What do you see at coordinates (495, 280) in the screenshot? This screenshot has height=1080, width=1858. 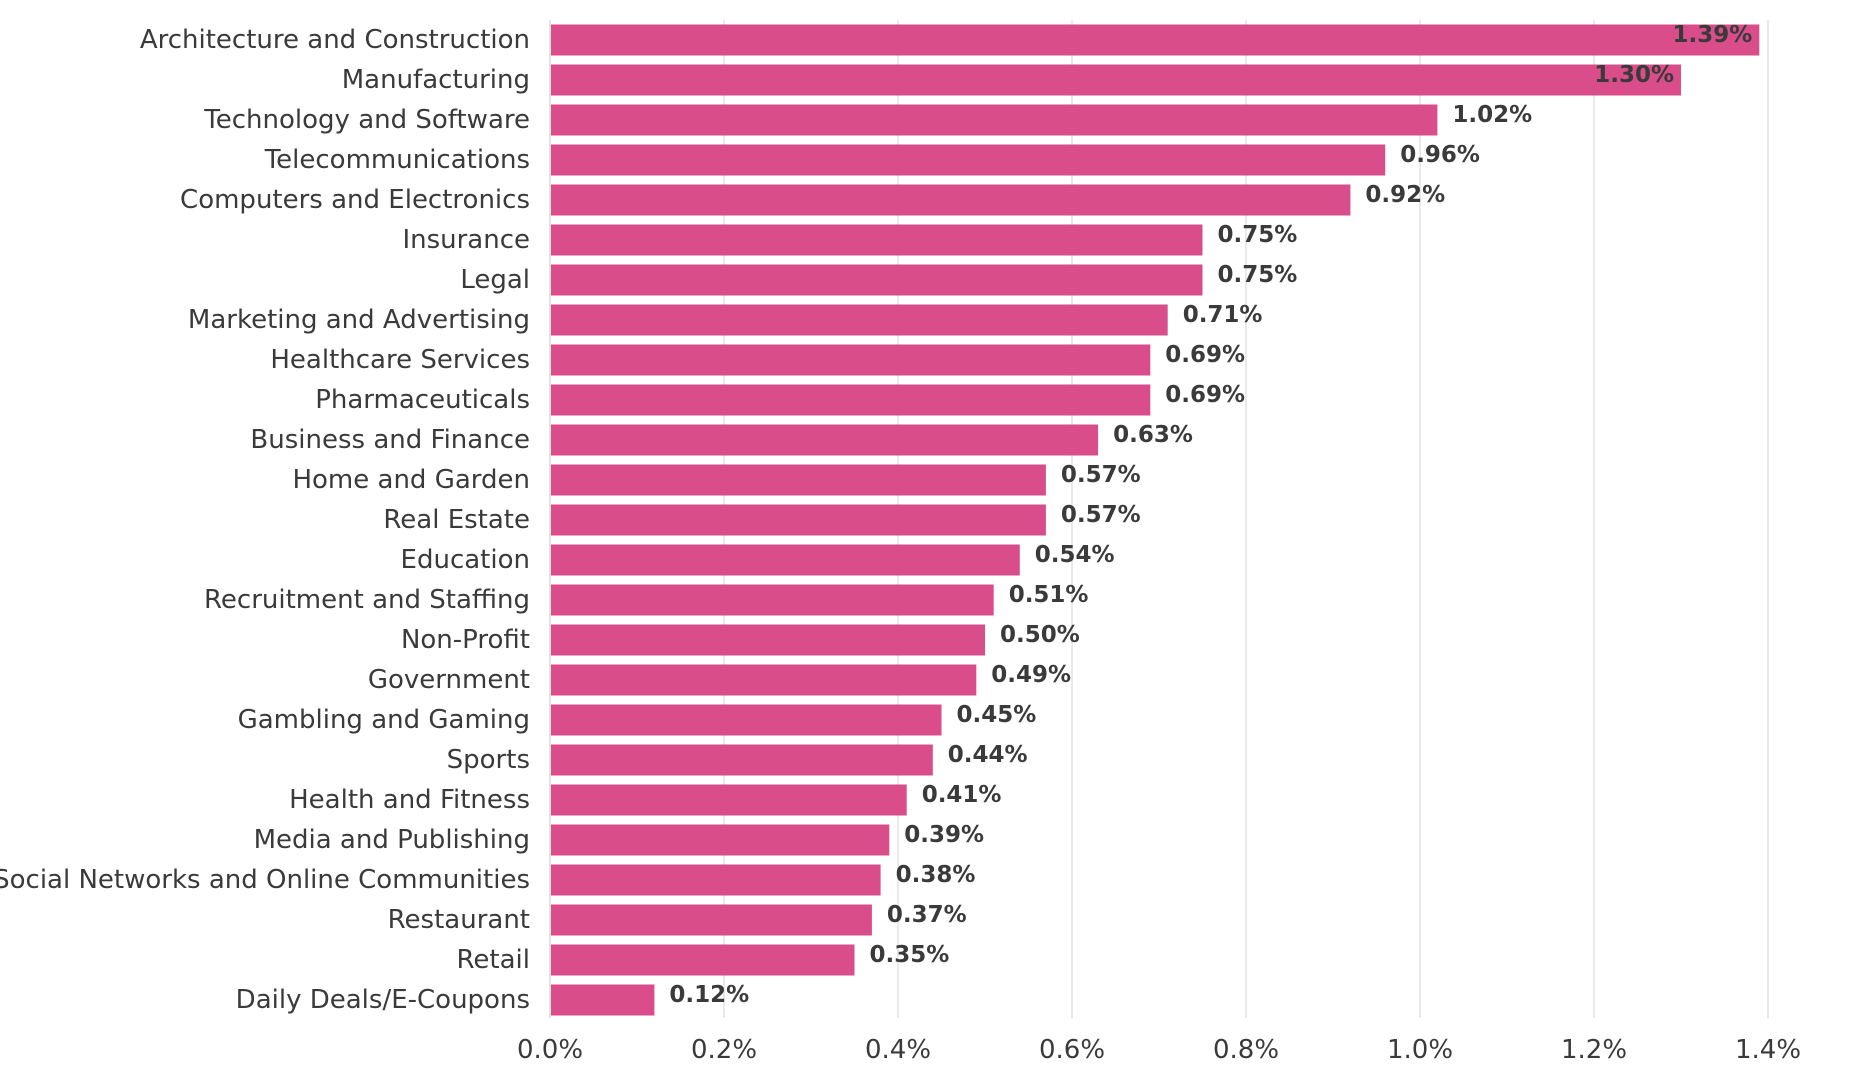 I see `category-label-6: Legal` at bounding box center [495, 280].